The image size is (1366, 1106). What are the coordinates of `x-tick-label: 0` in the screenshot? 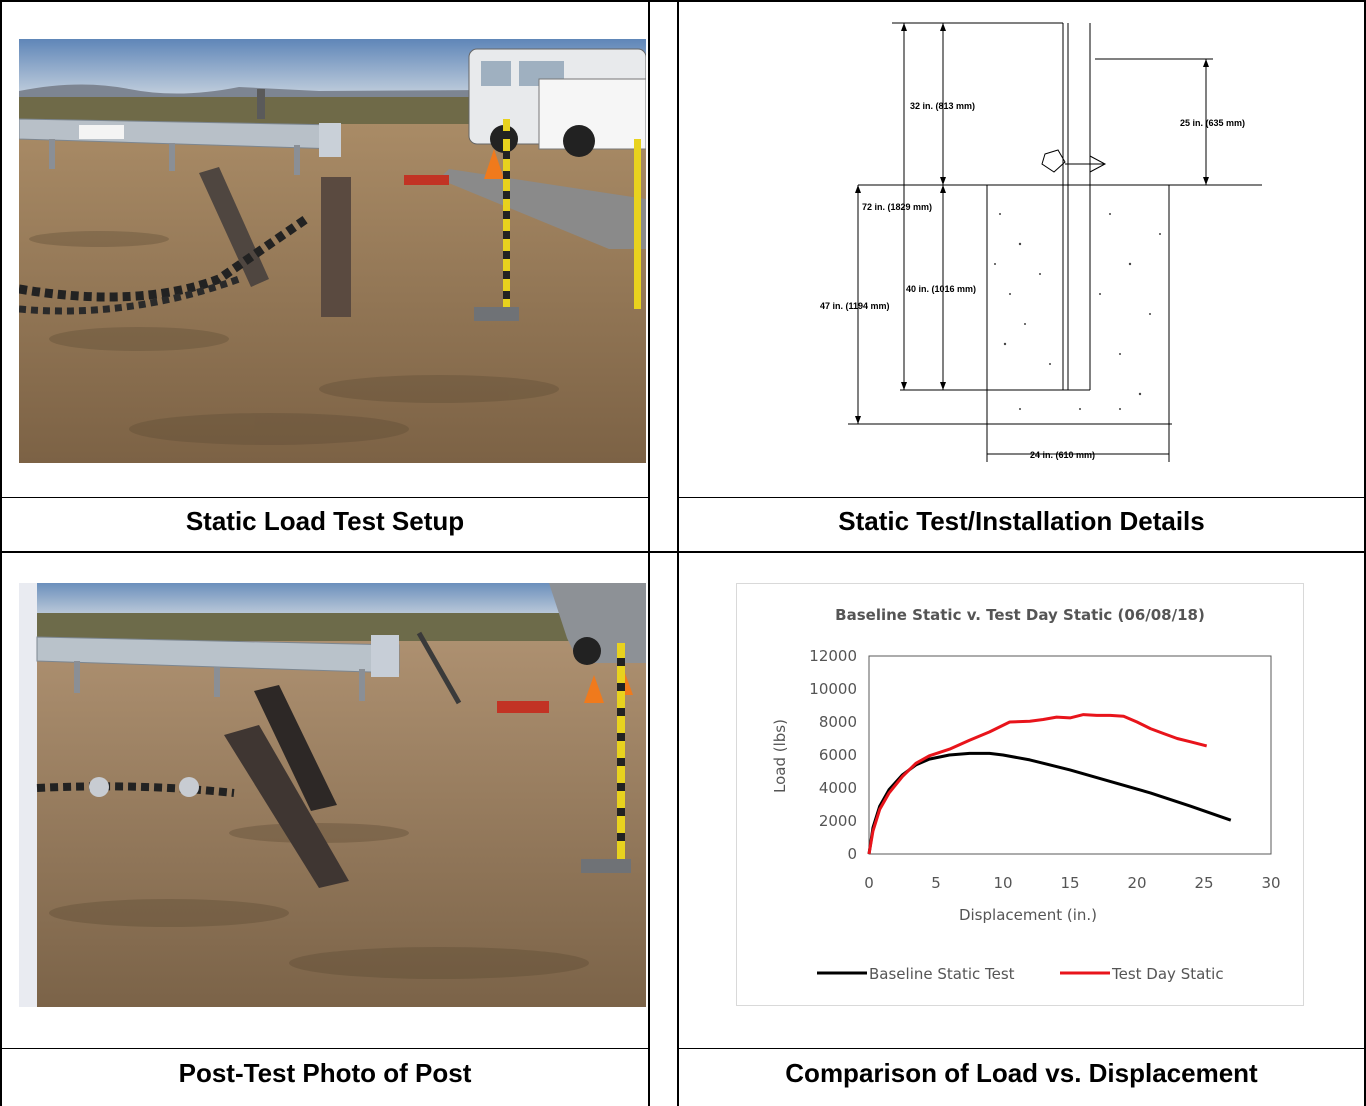 It's located at (869, 883).